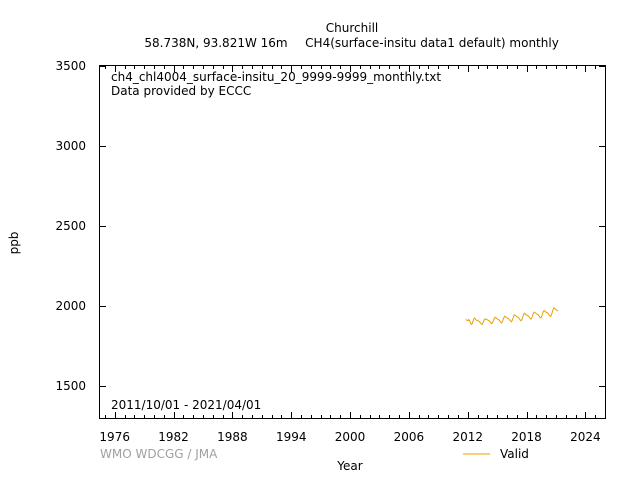 The height and width of the screenshot is (480, 640). I want to click on x-tick-label: 2000, so click(350, 437).